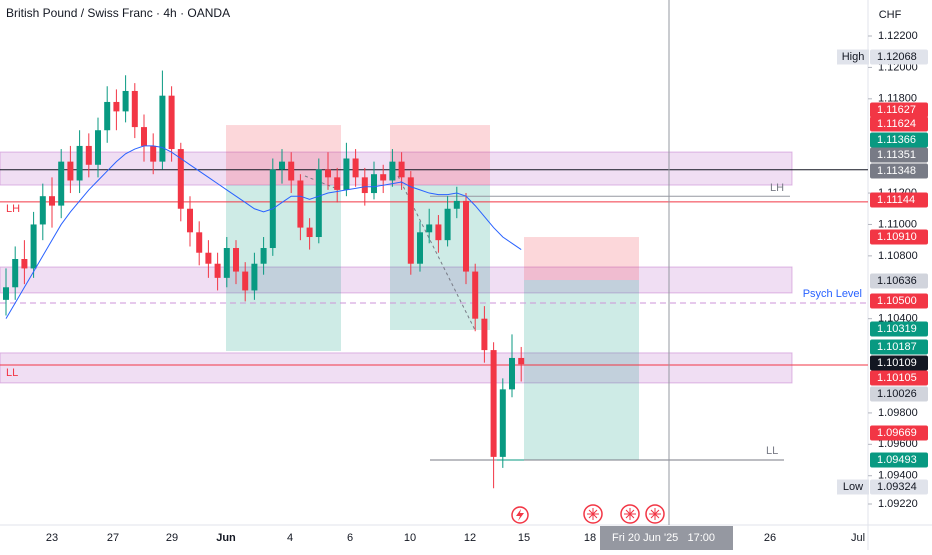  Describe the element at coordinates (896, 155) in the screenshot. I see `price-tag-label: 1.11351` at that location.